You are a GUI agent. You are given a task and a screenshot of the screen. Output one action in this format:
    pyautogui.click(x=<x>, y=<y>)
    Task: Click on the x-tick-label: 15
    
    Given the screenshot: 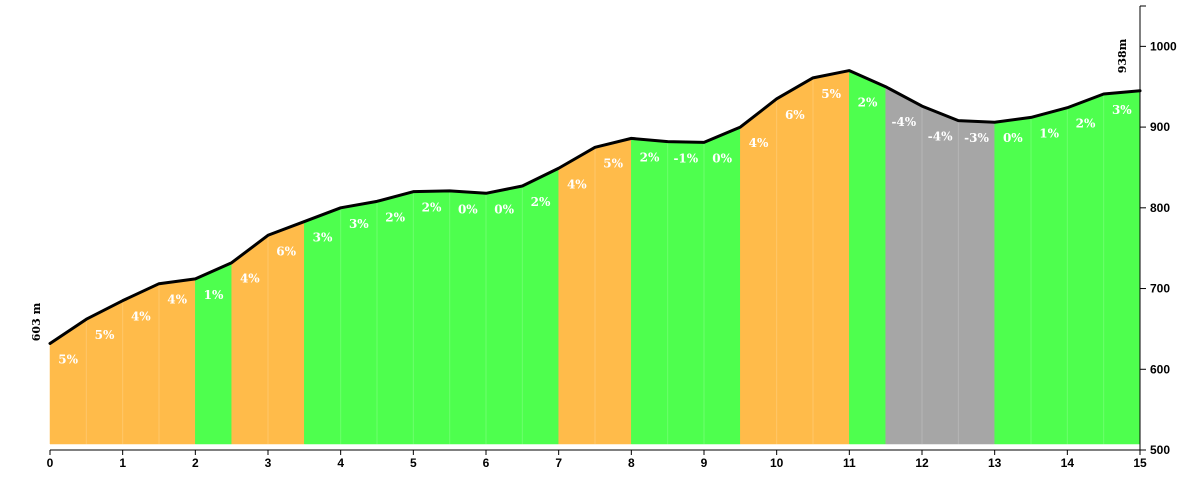 What is the action you would take?
    pyautogui.click(x=1140, y=463)
    